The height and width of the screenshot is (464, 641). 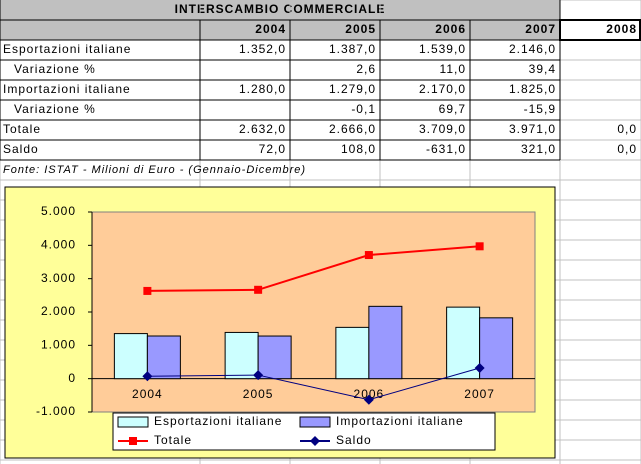 What do you see at coordinates (58, 345) in the screenshot?
I see `y-tick-label: 1.000` at bounding box center [58, 345].